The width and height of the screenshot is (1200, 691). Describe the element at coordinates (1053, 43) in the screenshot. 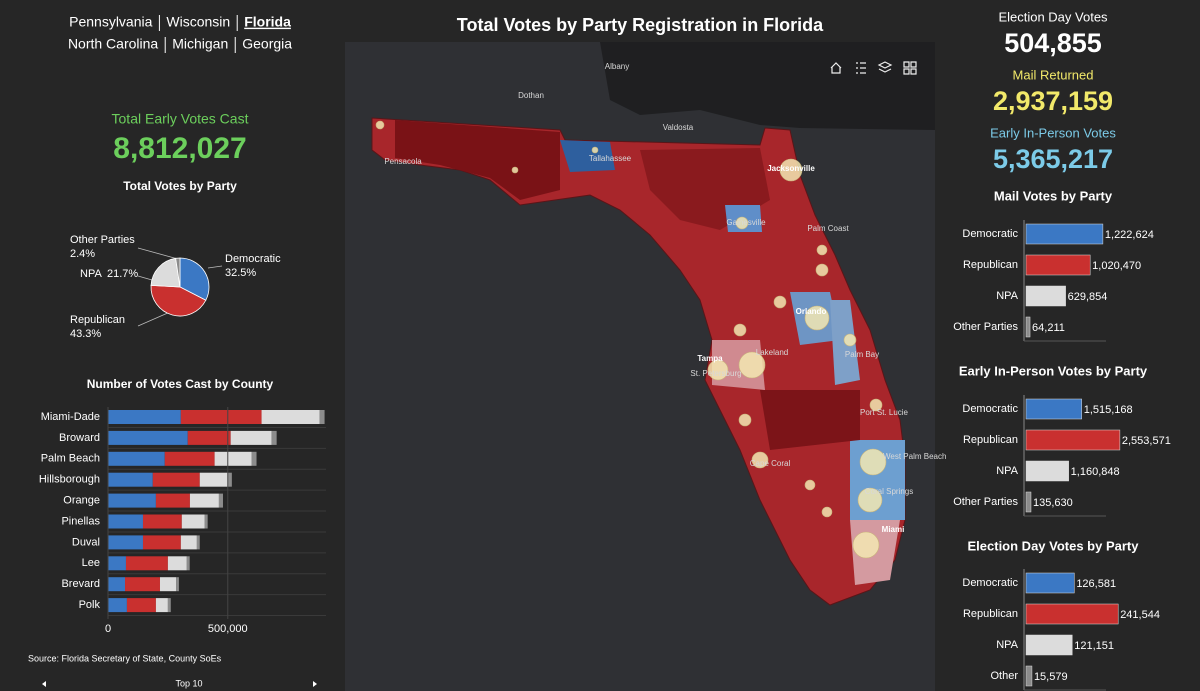

I see `kpi-value: 504,855` at that location.